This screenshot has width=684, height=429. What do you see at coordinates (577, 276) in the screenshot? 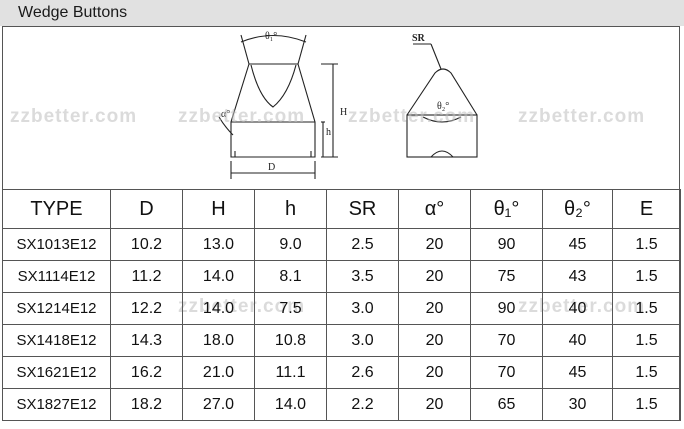
I see `table-cell: 43` at bounding box center [577, 276].